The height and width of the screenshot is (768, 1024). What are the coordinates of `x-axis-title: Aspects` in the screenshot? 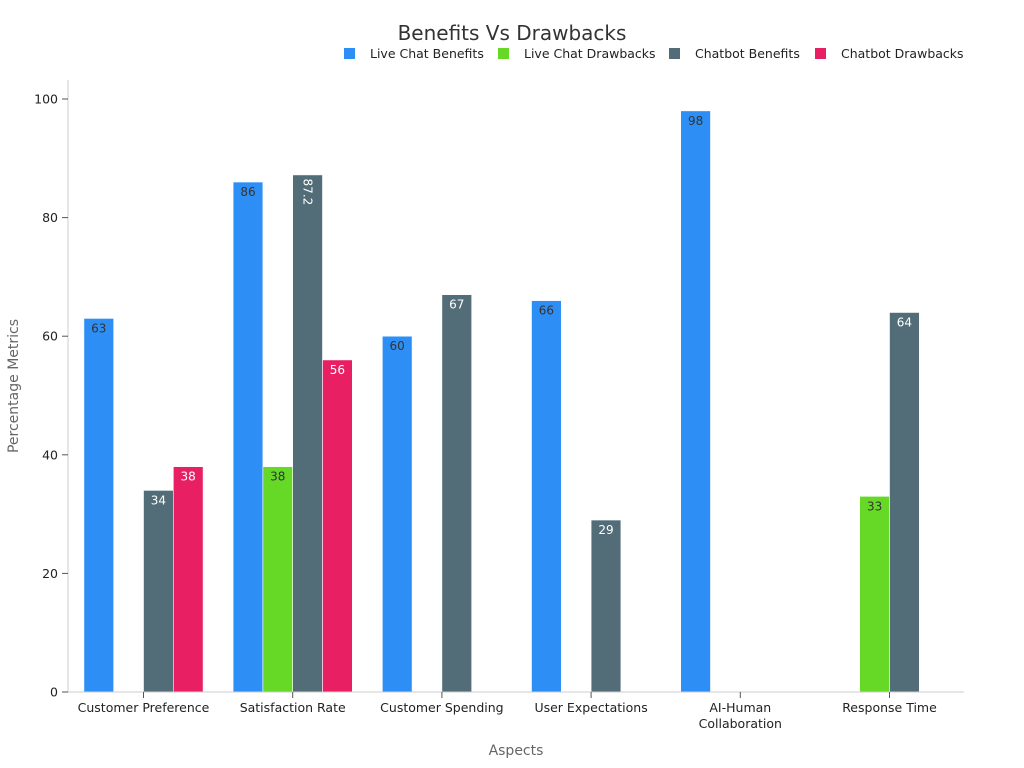 It's located at (516, 751).